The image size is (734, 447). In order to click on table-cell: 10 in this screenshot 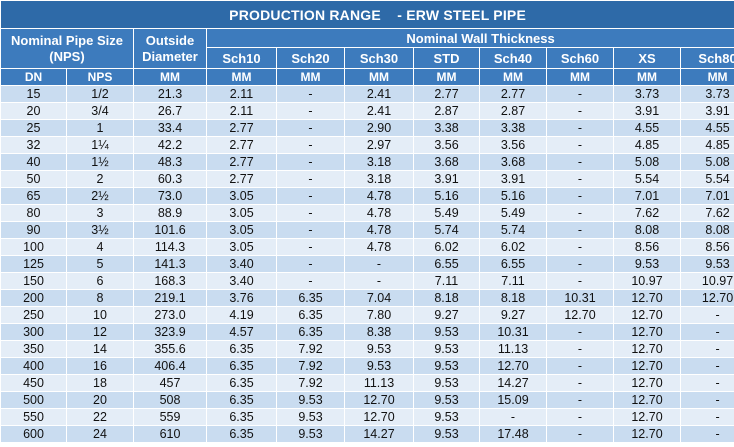, I will do `click(100, 315)`.